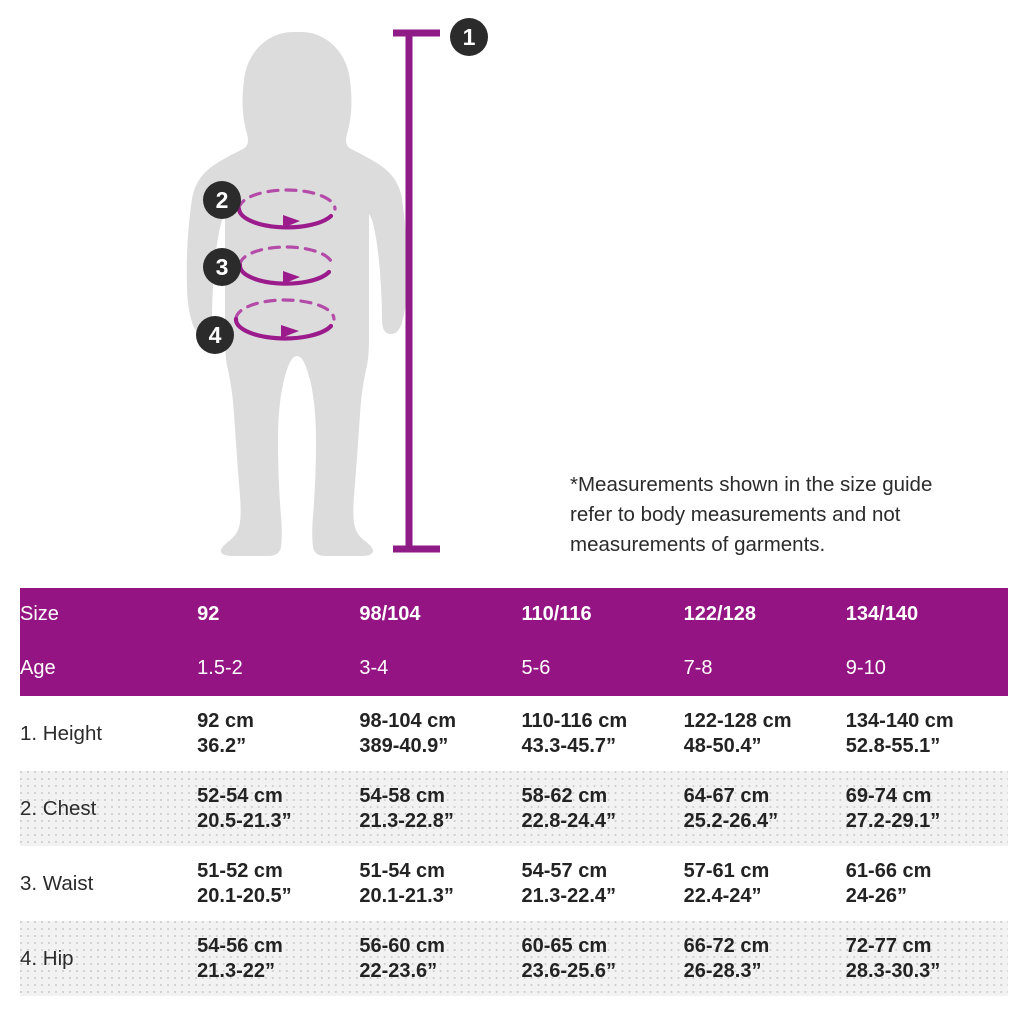 This screenshot has height=1024, width=1024. What do you see at coordinates (865, 667) in the screenshot?
I see `header-age-5: 9-10` at bounding box center [865, 667].